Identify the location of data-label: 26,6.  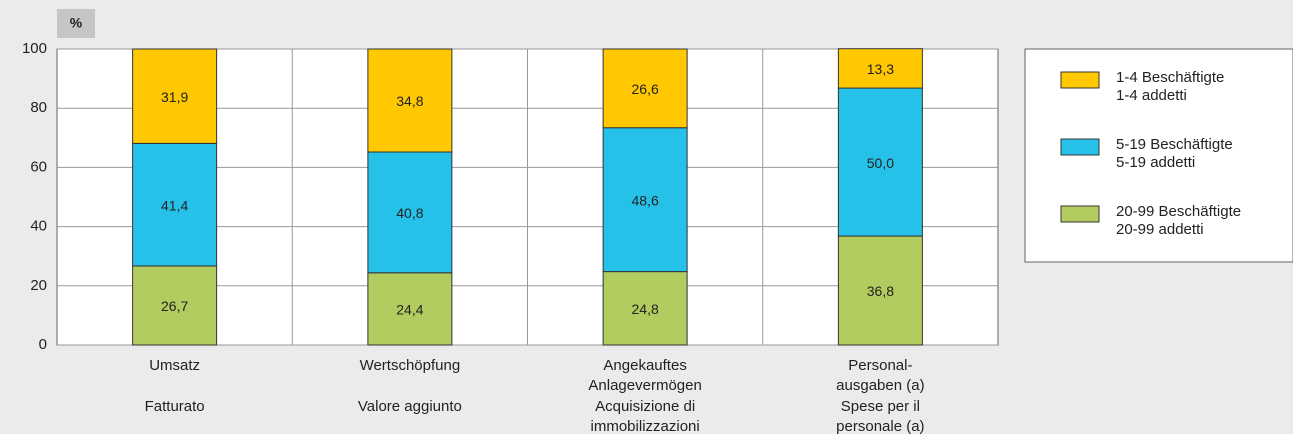
(645, 89).